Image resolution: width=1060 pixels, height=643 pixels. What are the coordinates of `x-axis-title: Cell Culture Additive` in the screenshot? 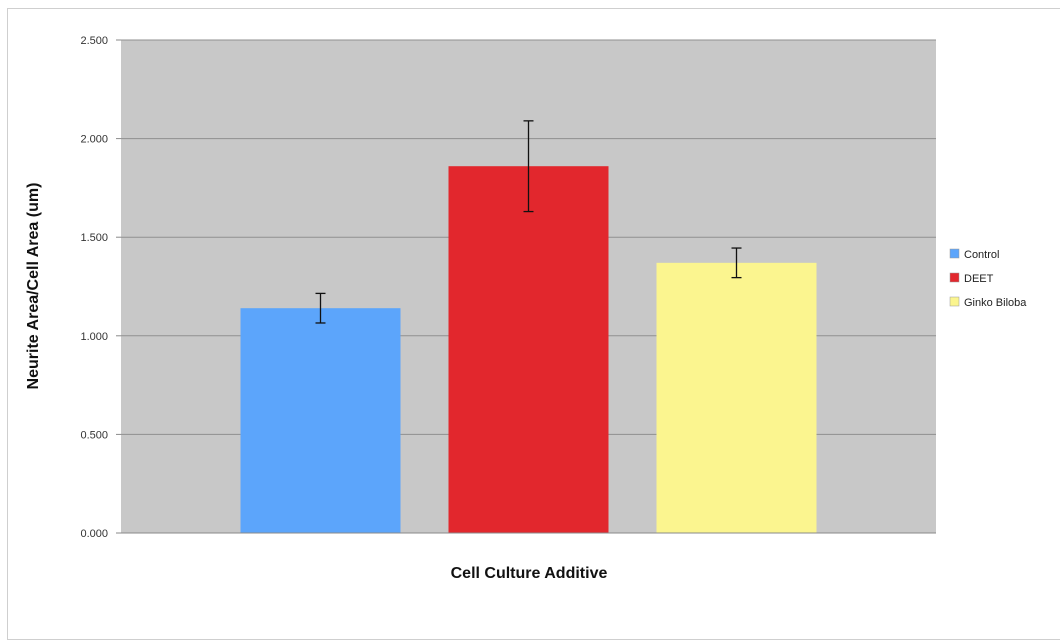 It's located at (529, 573).